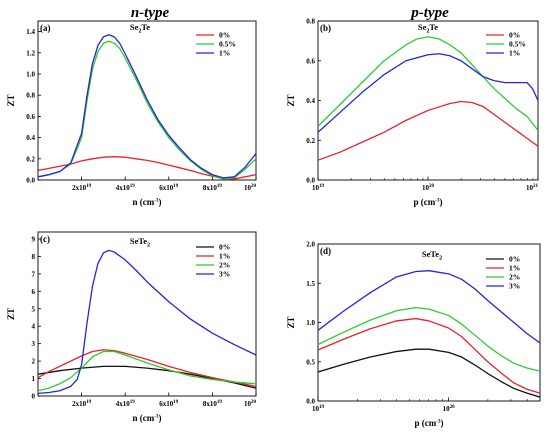  What do you see at coordinates (150, 13) in the screenshot?
I see `column-title-n-type: n-type` at bounding box center [150, 13].